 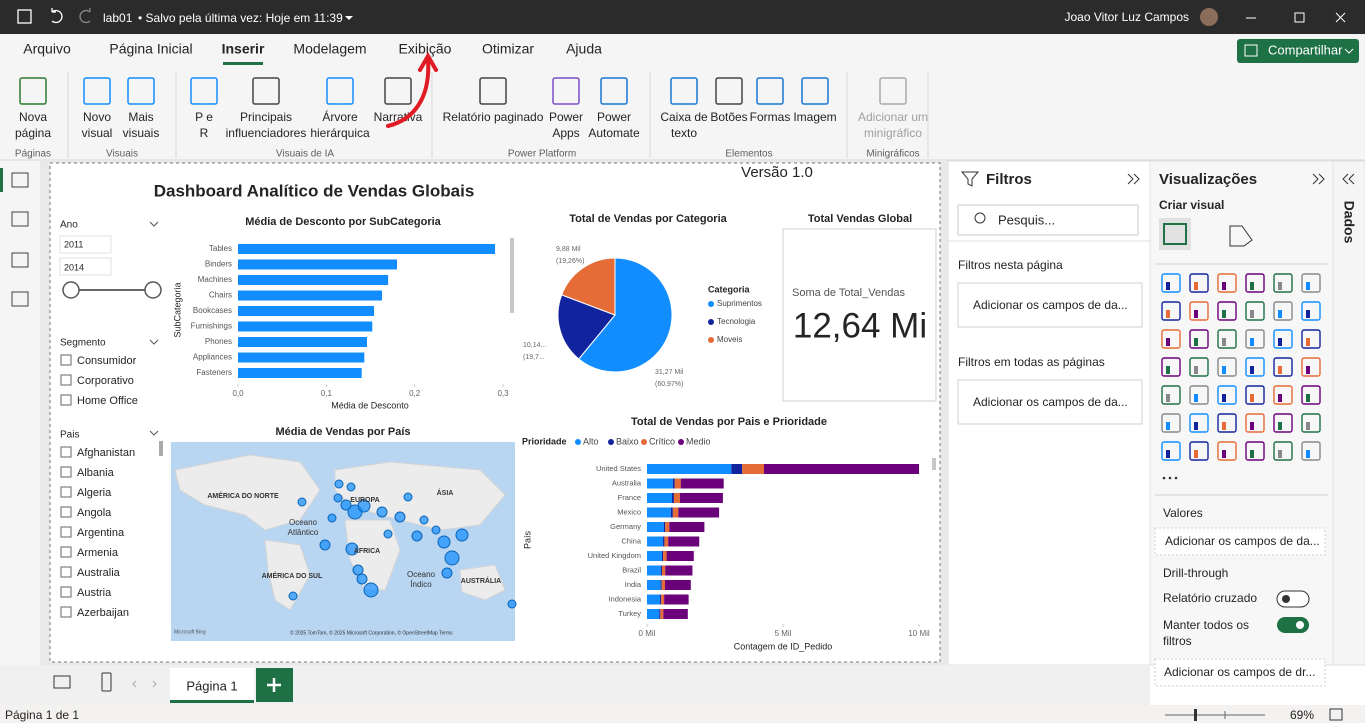 What do you see at coordinates (266, 117) in the screenshot?
I see `ribbon-button: Principais` at bounding box center [266, 117].